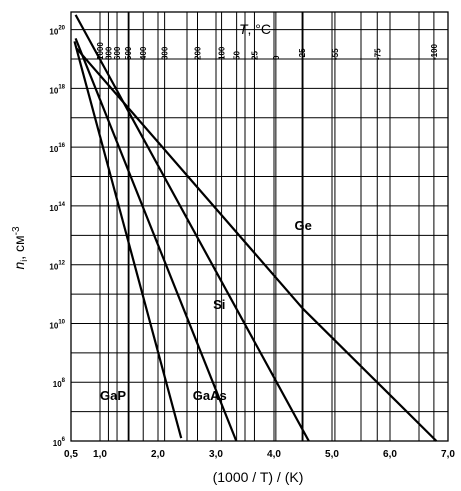 This screenshot has height=491, width=461. I want to click on top-tick-label: 400, so click(143, 53).